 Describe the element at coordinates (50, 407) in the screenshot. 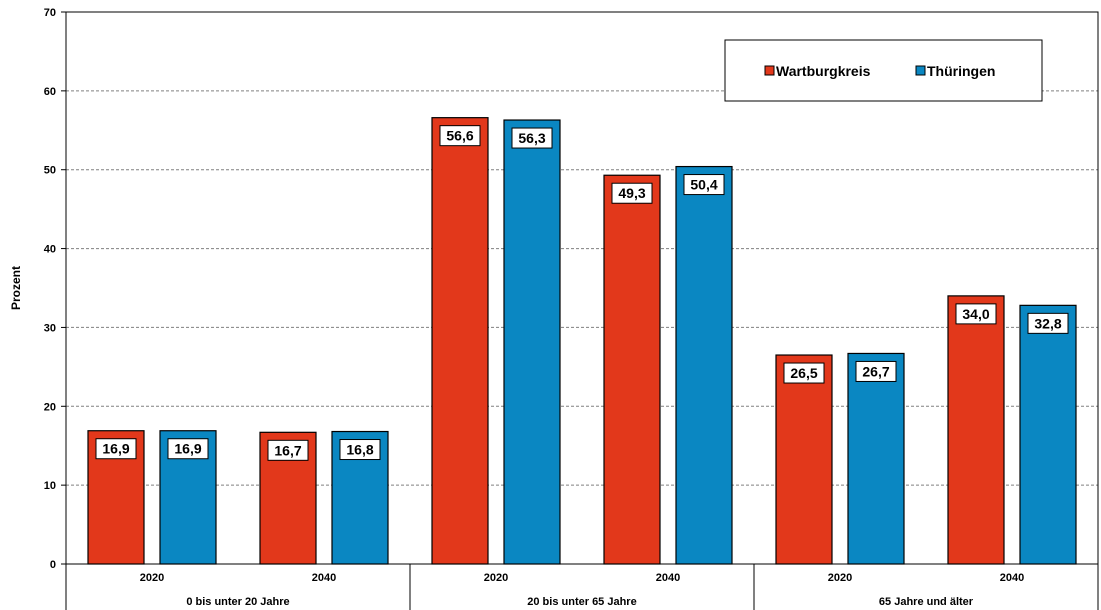

I see `y-tick-label: 20` at that location.